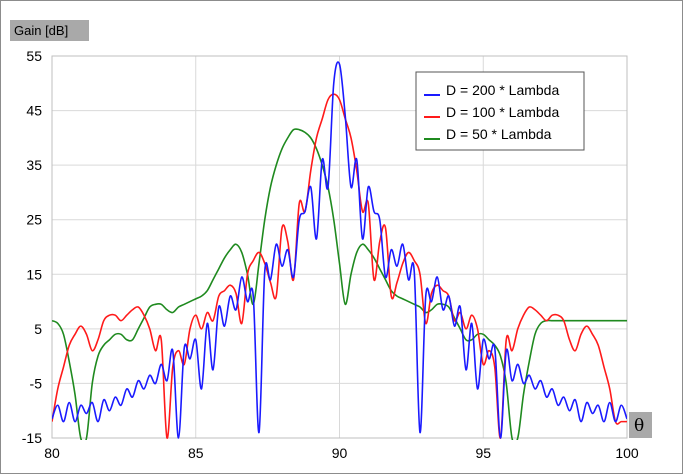 The width and height of the screenshot is (683, 474). What do you see at coordinates (499, 134) in the screenshot?
I see `legend-entry-2: D = 50 * Lambda` at bounding box center [499, 134].